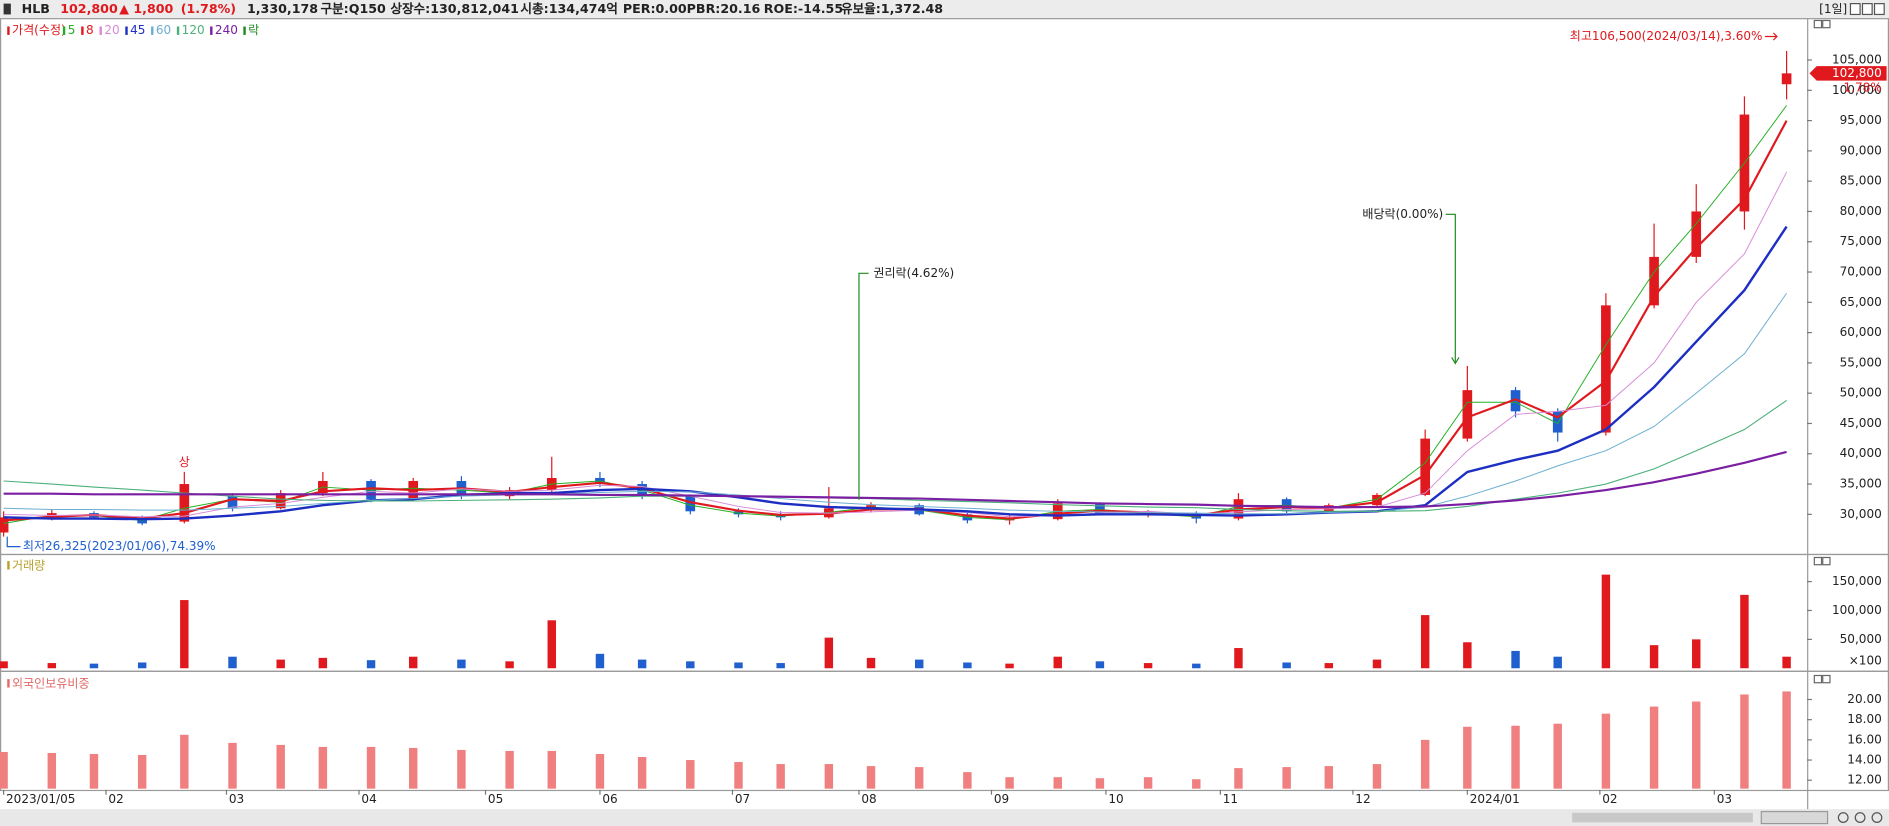  What do you see at coordinates (1861, 332) in the screenshot?
I see `y-tick-label: 60,000` at bounding box center [1861, 332].